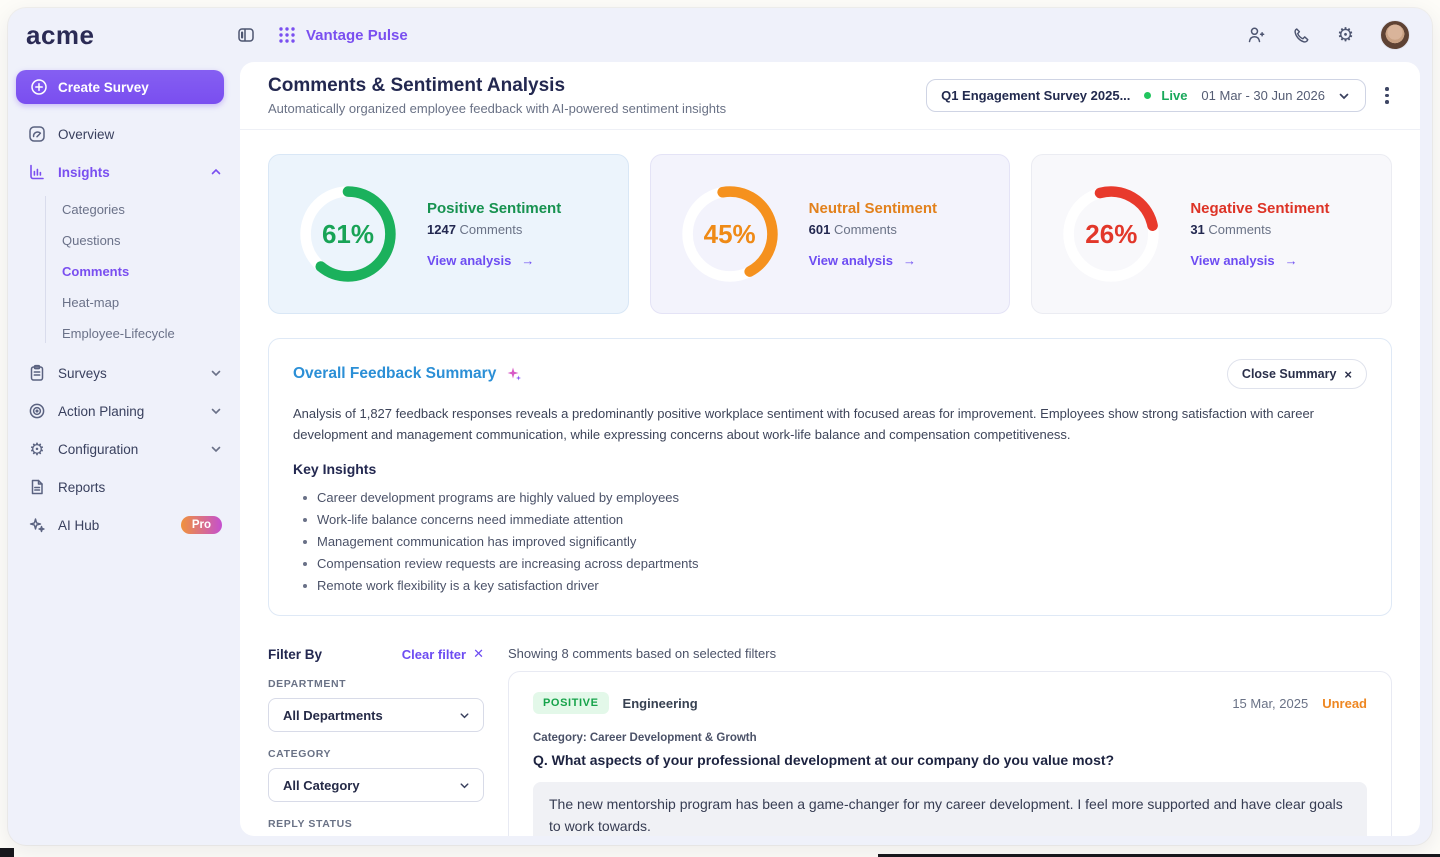 Image resolution: width=1440 pixels, height=857 pixels. Describe the element at coordinates (307, 684) in the screenshot. I see `department-label: DEPARTMENT` at that location.